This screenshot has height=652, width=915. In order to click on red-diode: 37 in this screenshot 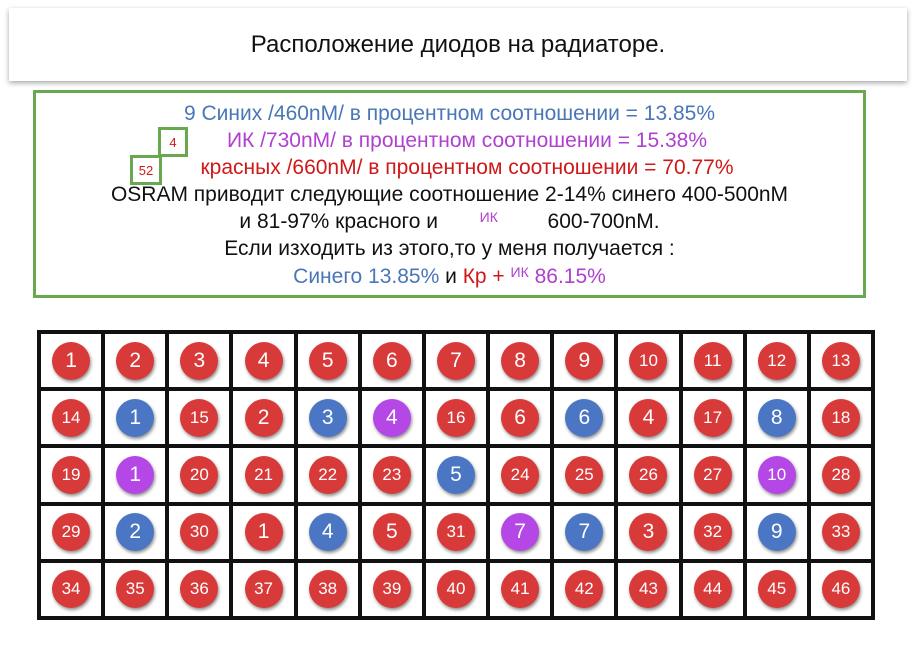, I will do `click(263, 589)`.